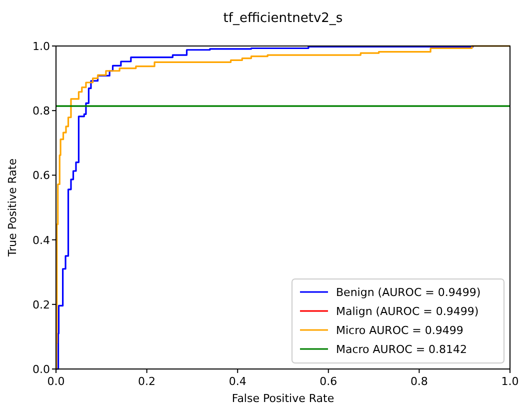  What do you see at coordinates (400, 330) in the screenshot?
I see `legend-label: Micro AUROC = 0.9499` at bounding box center [400, 330].